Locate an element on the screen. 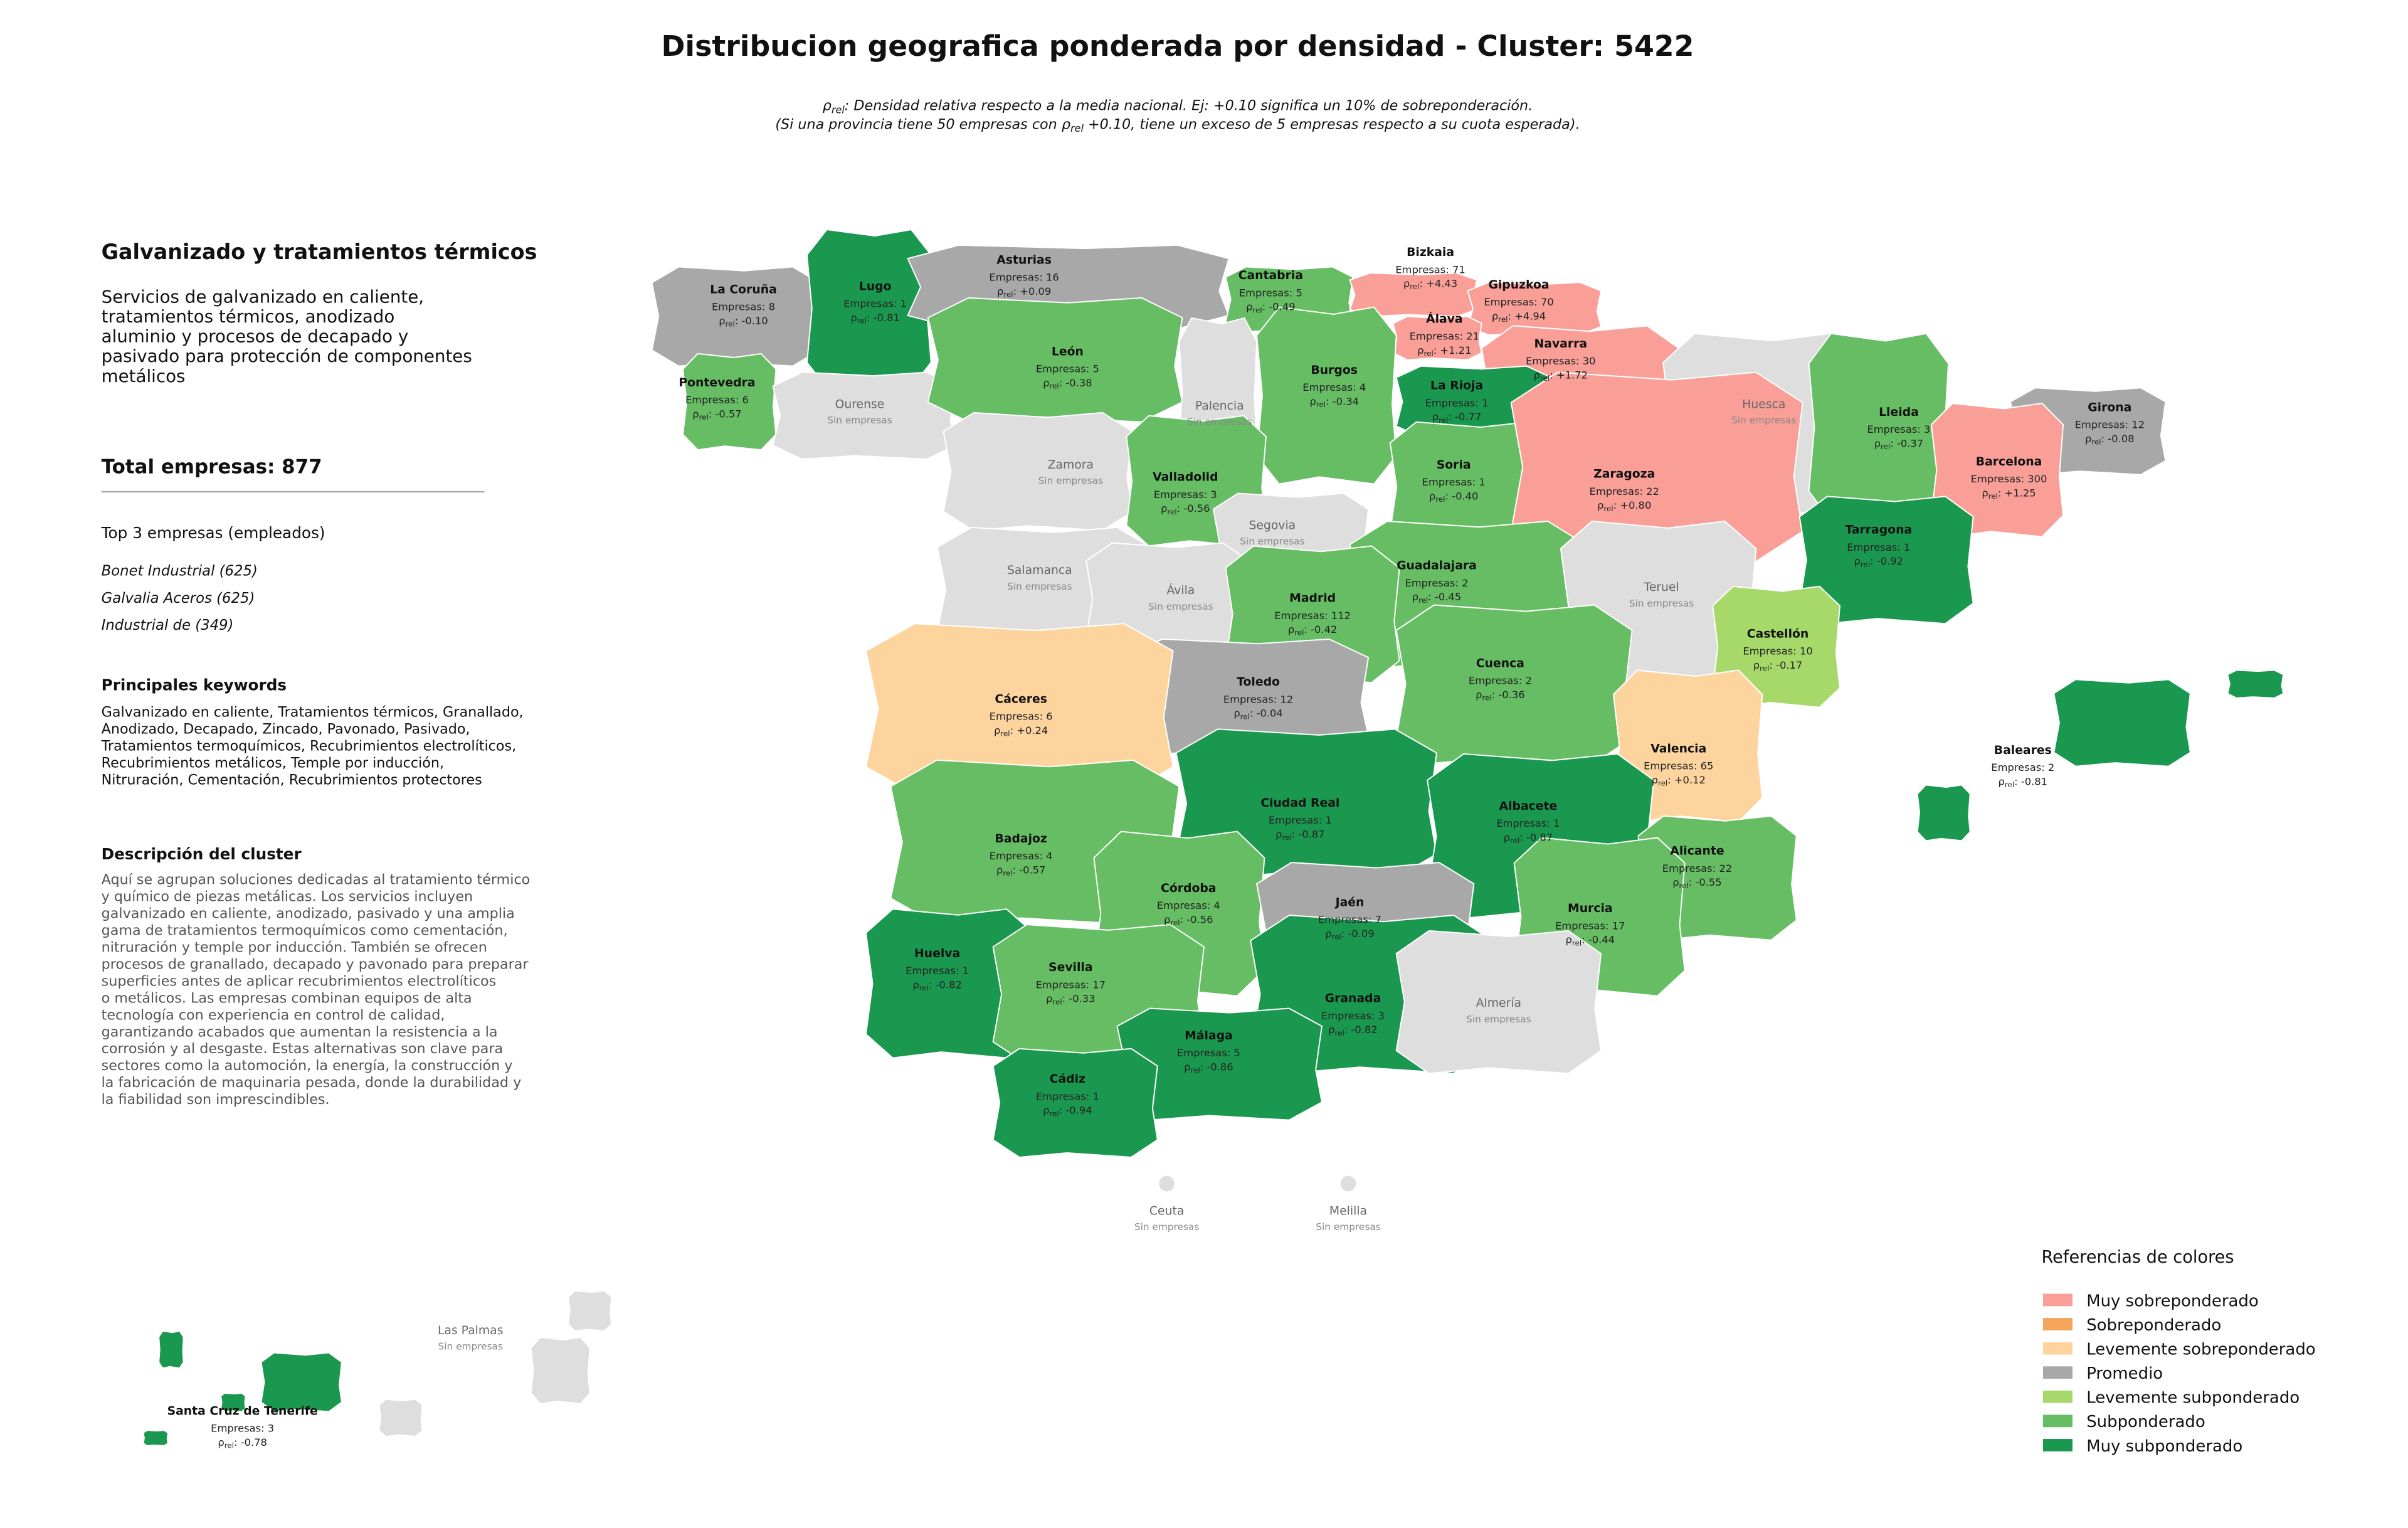 This screenshot has width=2408, height=1528. rho-value: -0.33 is located at coordinates (1082, 999).